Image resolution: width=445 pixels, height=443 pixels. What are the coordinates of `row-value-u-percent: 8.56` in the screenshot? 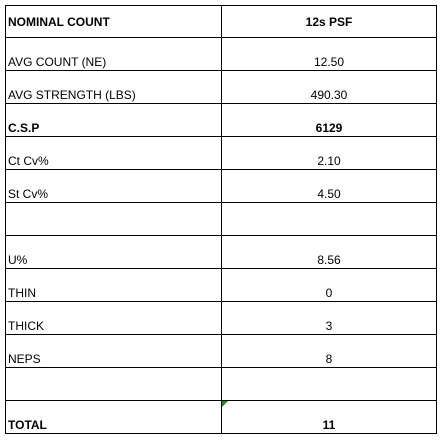 It's located at (329, 252).